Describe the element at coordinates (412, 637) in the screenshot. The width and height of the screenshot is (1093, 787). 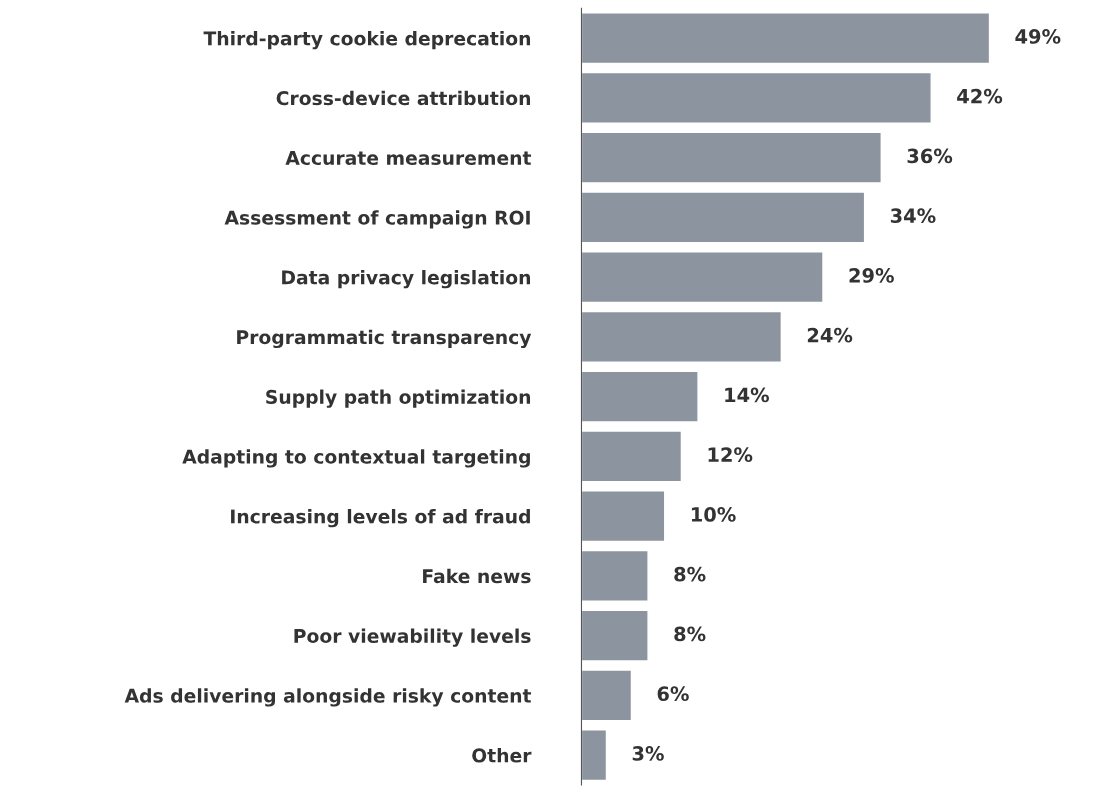
I see `y-tick-label: Poor viewability levels` at that location.